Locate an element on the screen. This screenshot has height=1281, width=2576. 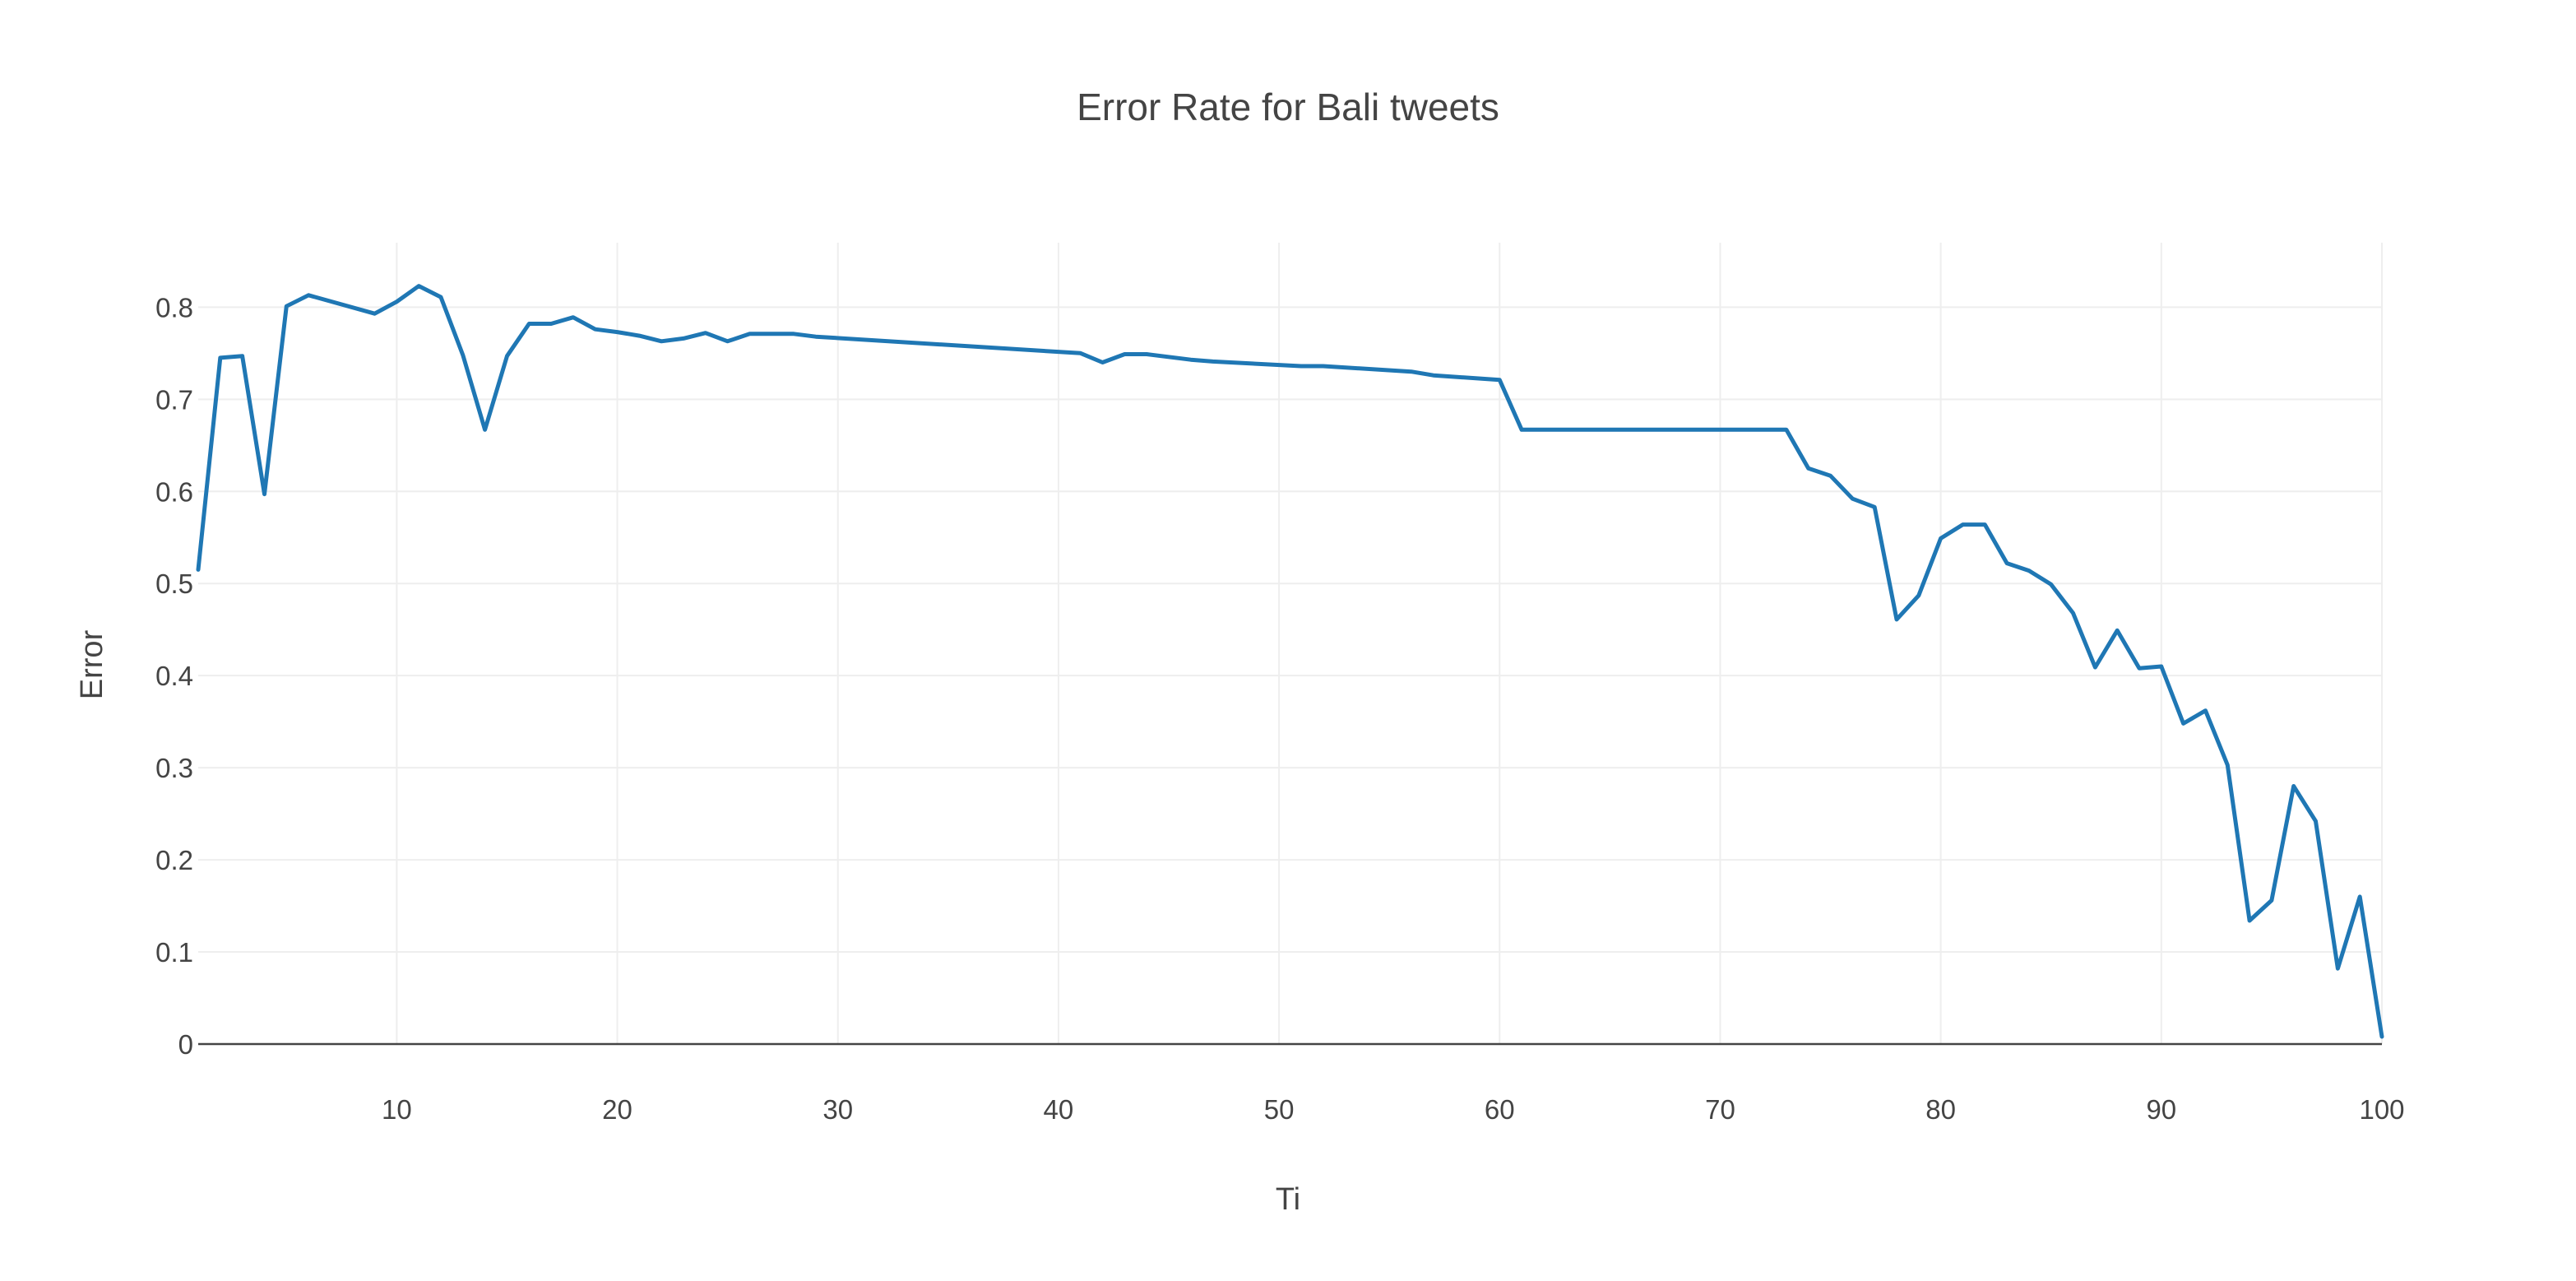
x-tick-label: 80 is located at coordinates (1941, 1110).